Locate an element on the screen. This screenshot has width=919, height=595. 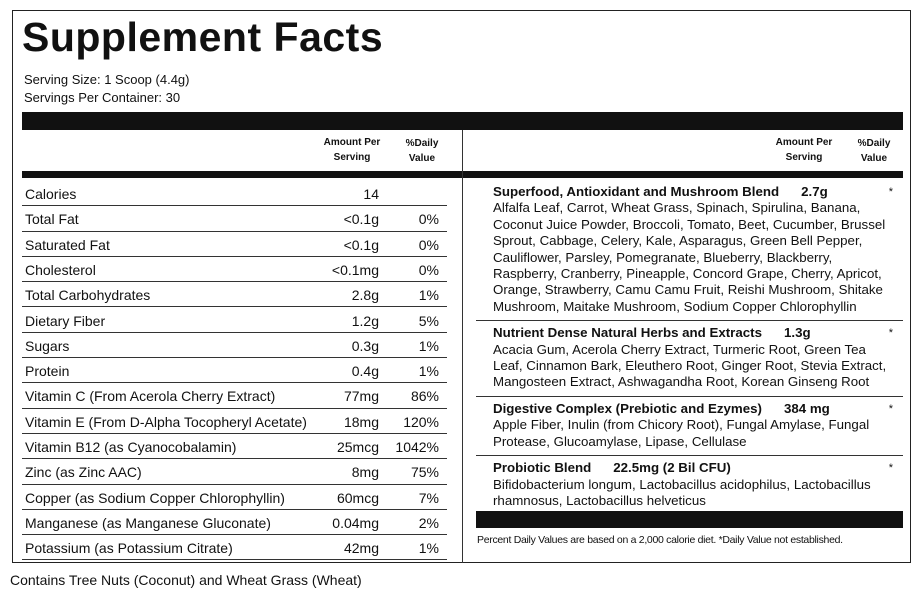
serving-size: Serving Size: 1 Scoop (4.4g) is located at coordinates (107, 79).